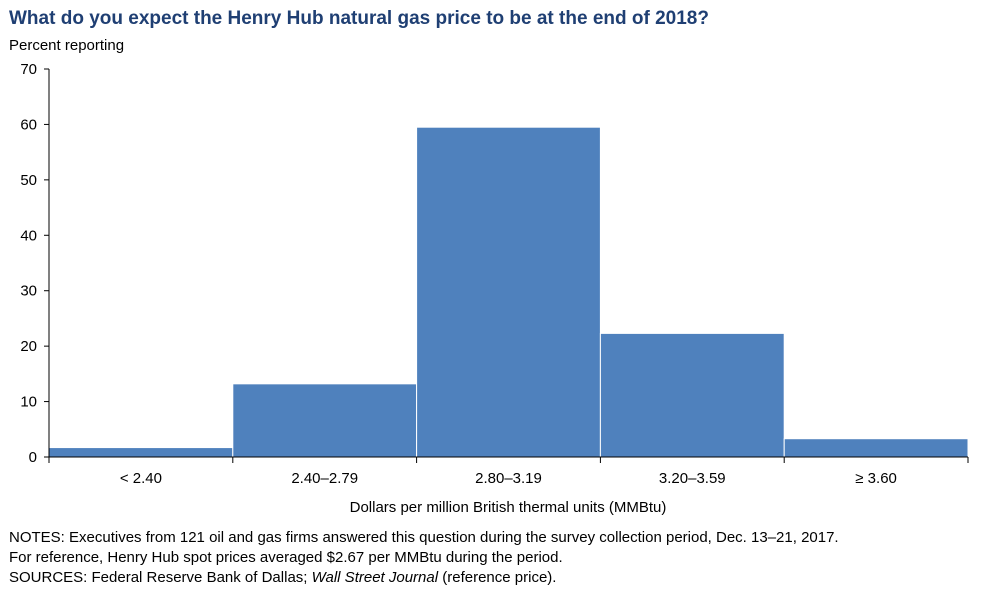  I want to click on y-tick-label: 30, so click(28, 291).